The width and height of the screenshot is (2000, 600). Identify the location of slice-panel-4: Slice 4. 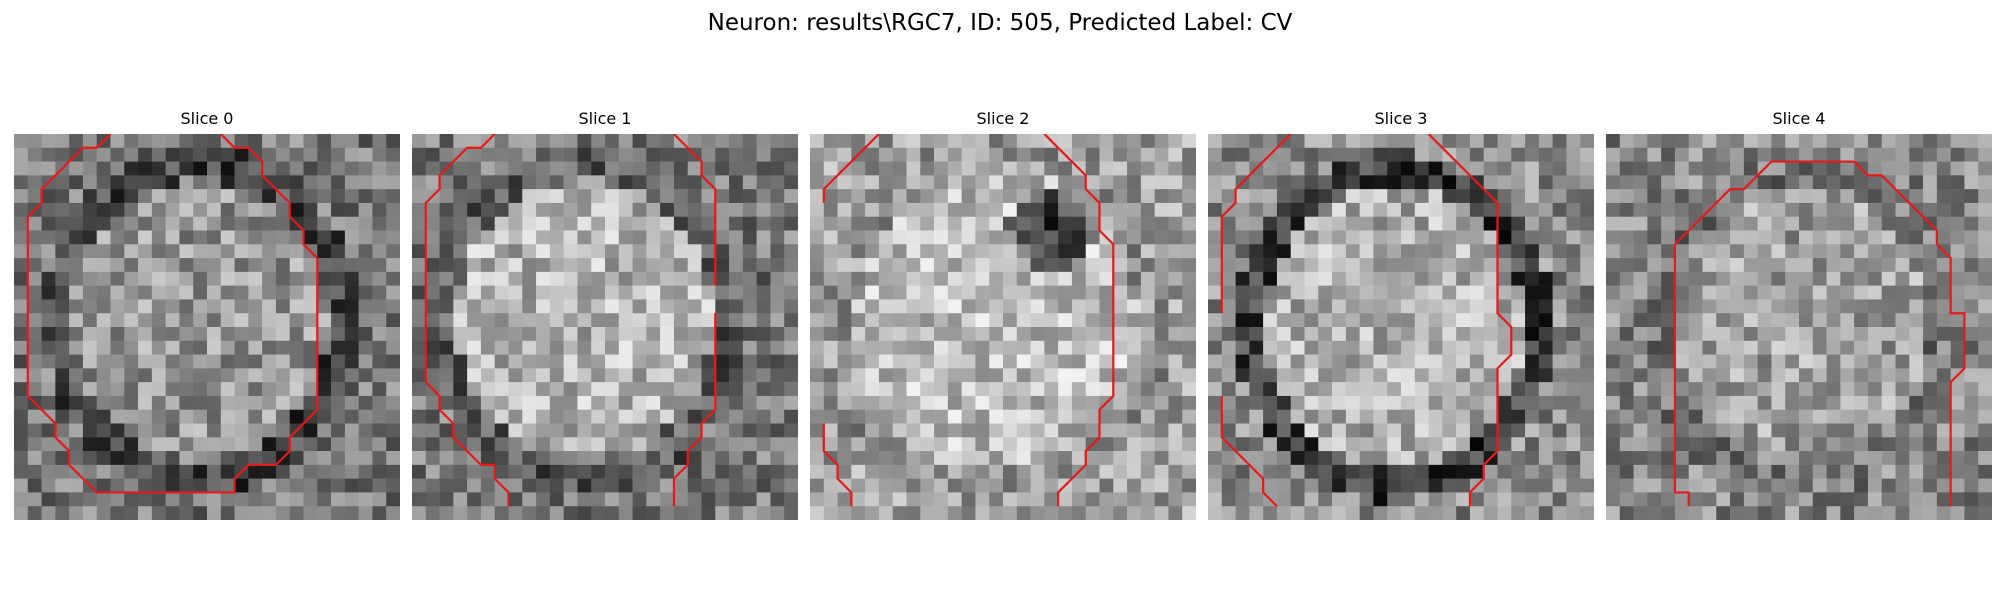
(1799, 315).